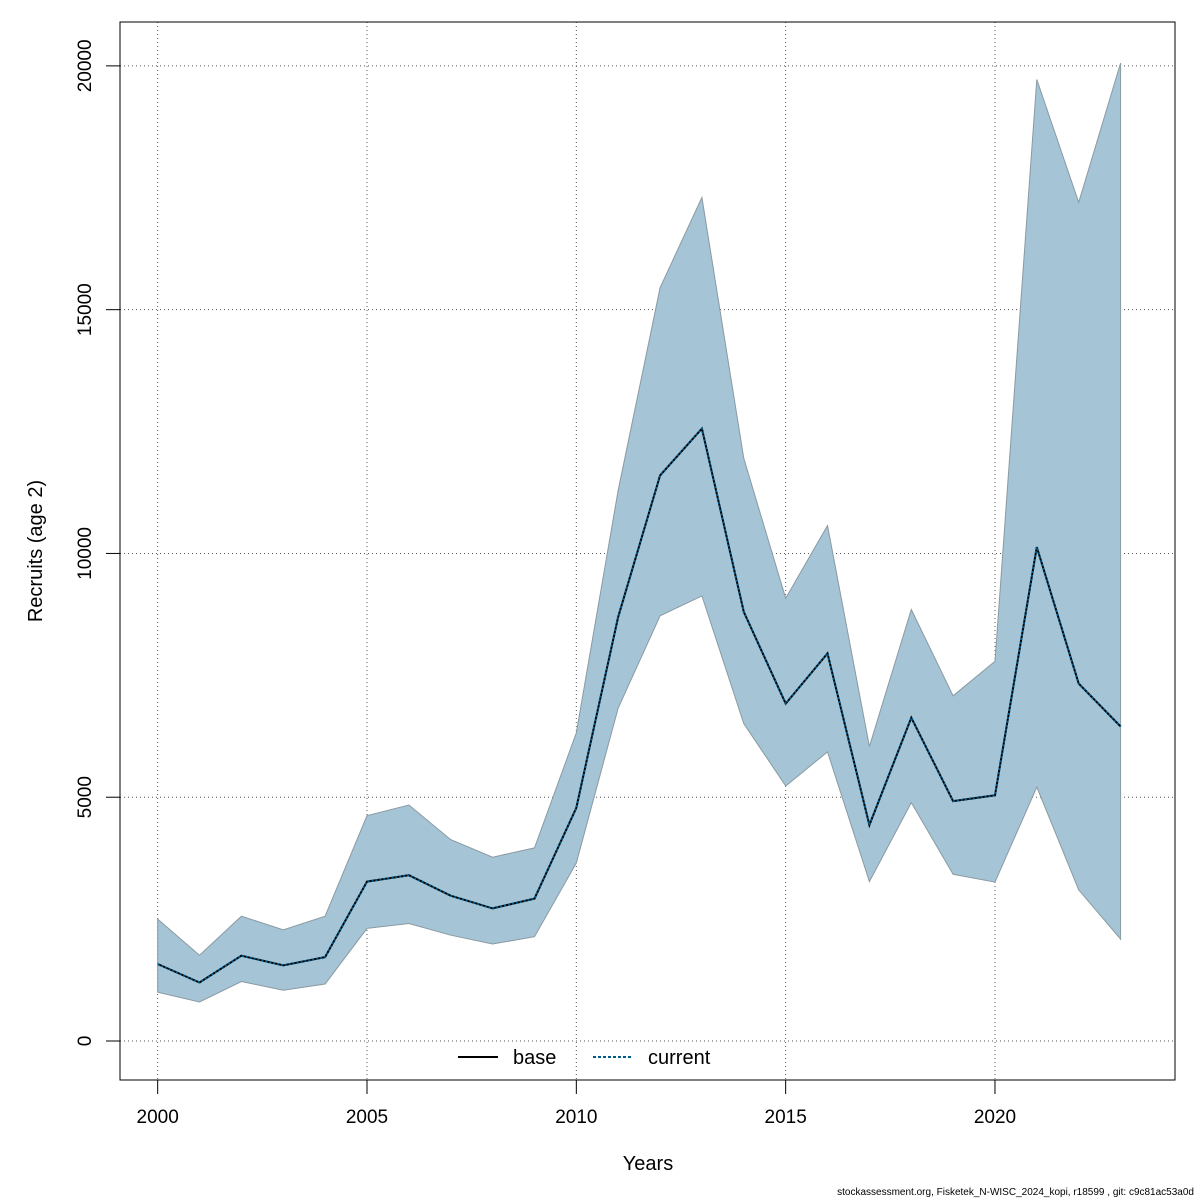  What do you see at coordinates (85, 553) in the screenshot?
I see `y-tick-label: 10000` at bounding box center [85, 553].